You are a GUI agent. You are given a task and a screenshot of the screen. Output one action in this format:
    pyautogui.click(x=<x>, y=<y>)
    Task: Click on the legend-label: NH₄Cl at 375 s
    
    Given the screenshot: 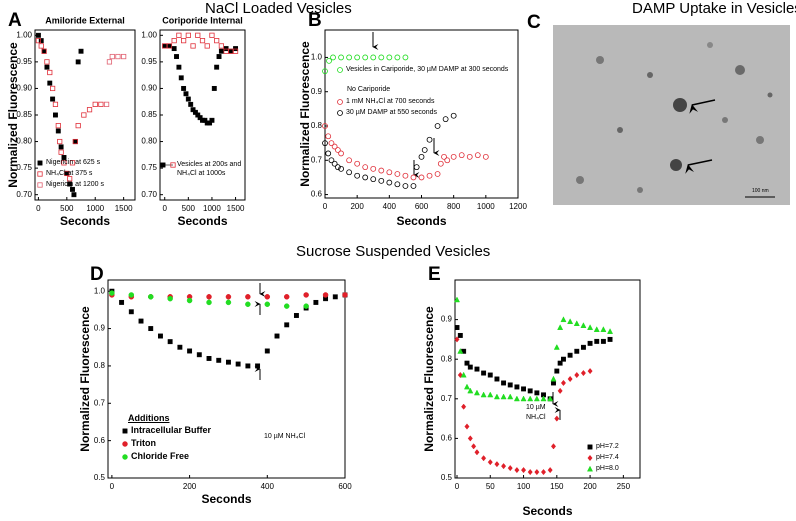 What is the action you would take?
    pyautogui.click(x=69, y=173)
    